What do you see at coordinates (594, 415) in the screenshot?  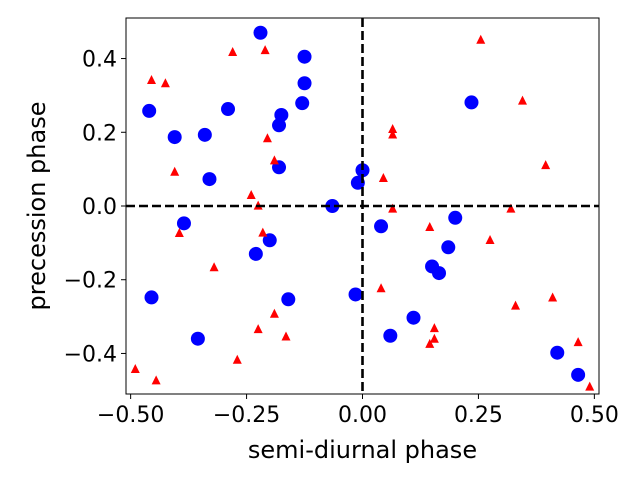 I see `x-tick-label: 0.50` at bounding box center [594, 415].